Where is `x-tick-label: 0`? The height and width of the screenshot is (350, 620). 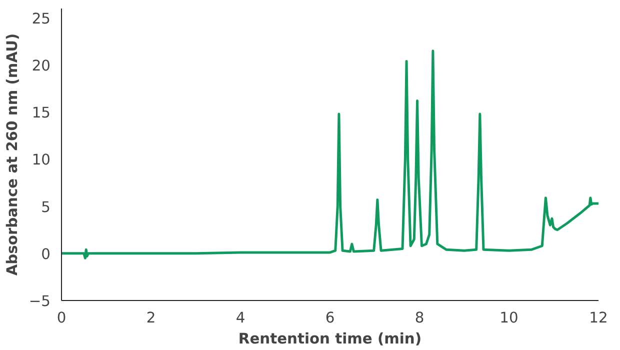
x-tick-label: 0 is located at coordinates (61, 318).